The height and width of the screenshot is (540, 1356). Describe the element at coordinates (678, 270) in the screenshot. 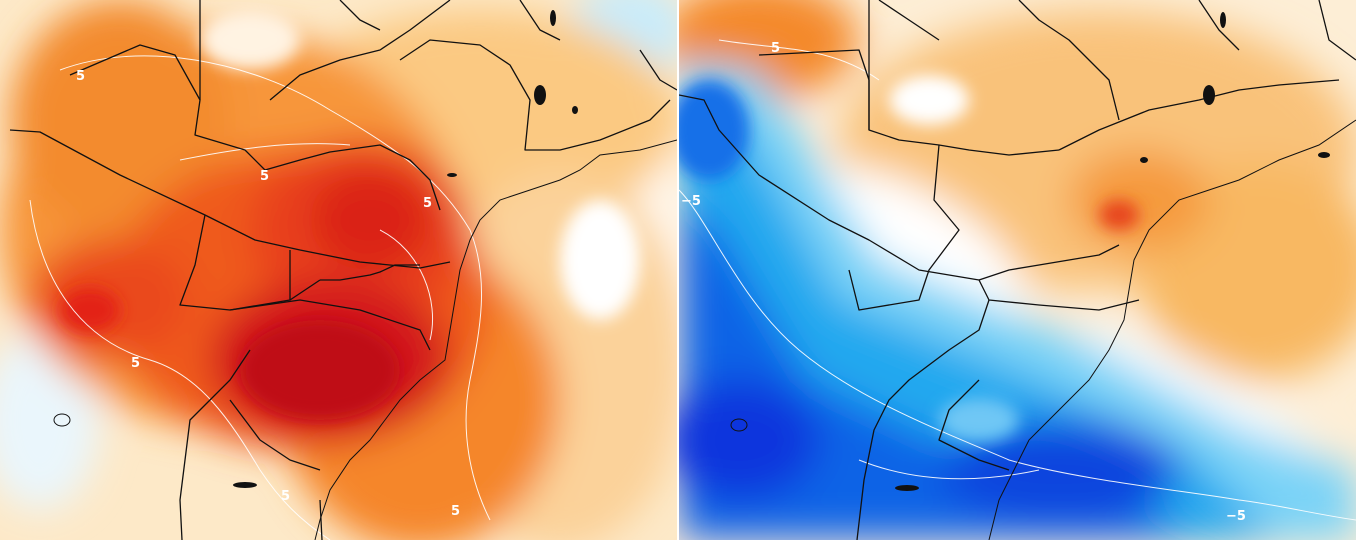

I see `panel-divider` at that location.